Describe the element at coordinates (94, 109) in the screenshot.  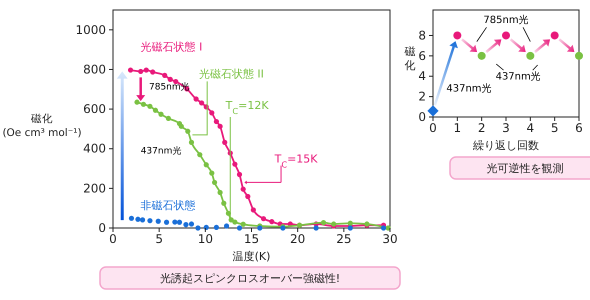
I see `y-tick-label: 600` at that location.